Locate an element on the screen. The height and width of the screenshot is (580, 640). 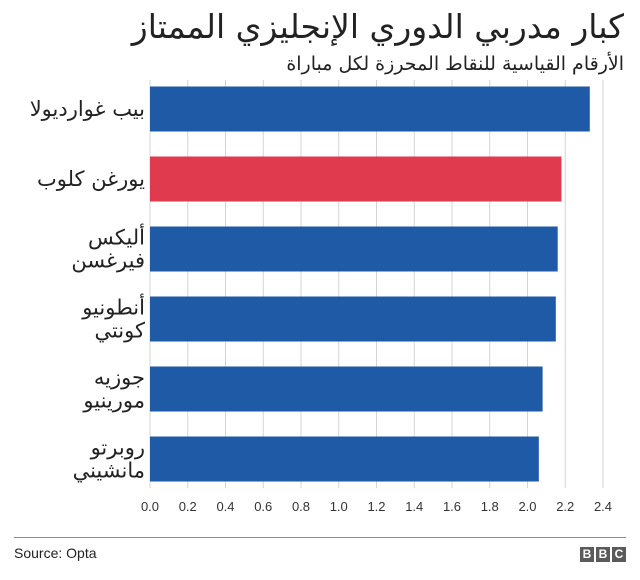
category-label-line: مورينيو is located at coordinates (113, 401).